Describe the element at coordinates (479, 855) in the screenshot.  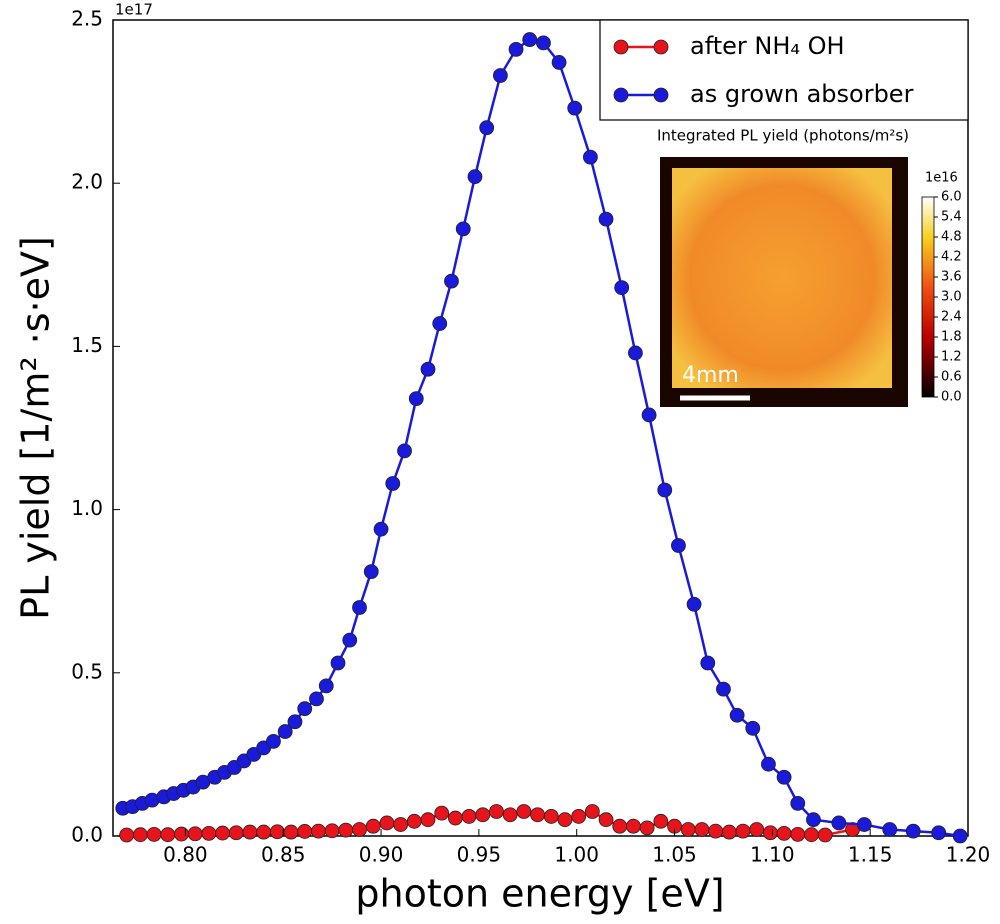
I see `x-tick-label: 0.95` at that location.